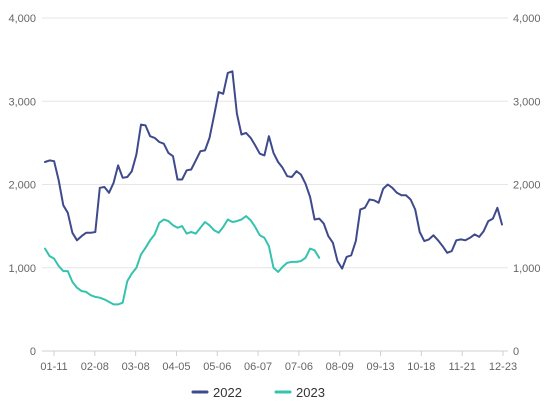 The width and height of the screenshot is (552, 412). I want to click on legend-label: 2022, so click(227, 392).